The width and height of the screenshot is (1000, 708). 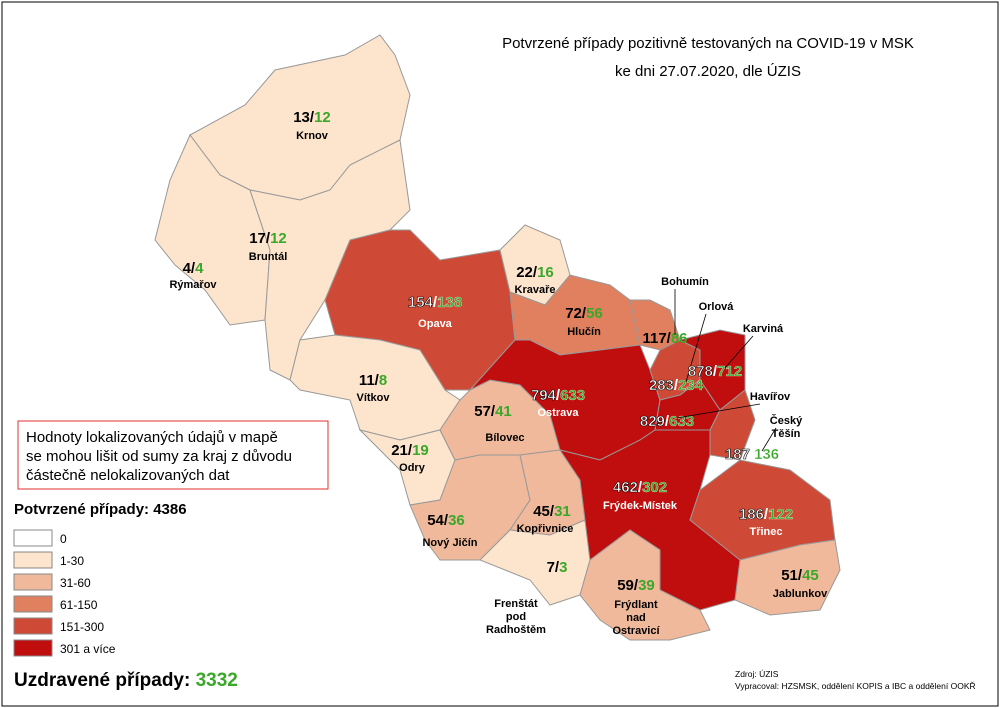 I want to click on confirmed: 59, so click(x=625, y=585).